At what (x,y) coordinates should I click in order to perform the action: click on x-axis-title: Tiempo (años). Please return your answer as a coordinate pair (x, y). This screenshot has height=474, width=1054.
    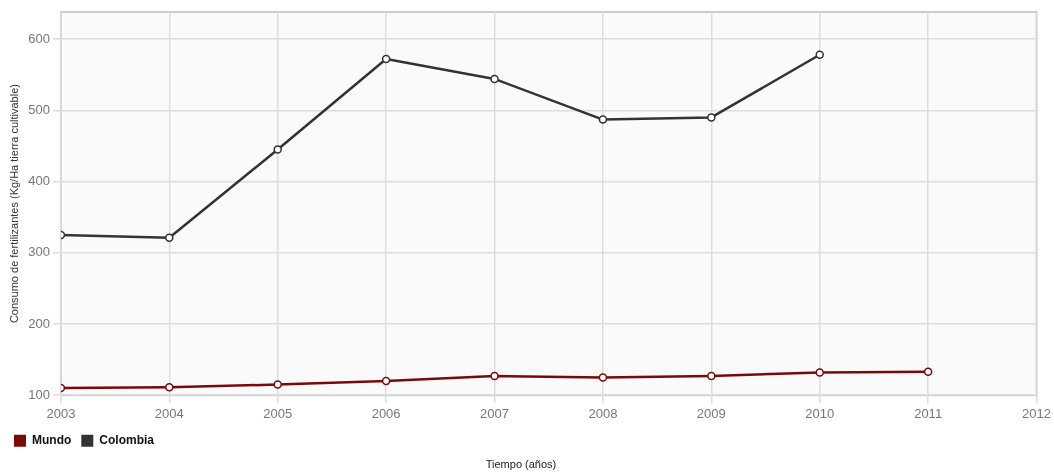
    Looking at the image, I should click on (521, 464).